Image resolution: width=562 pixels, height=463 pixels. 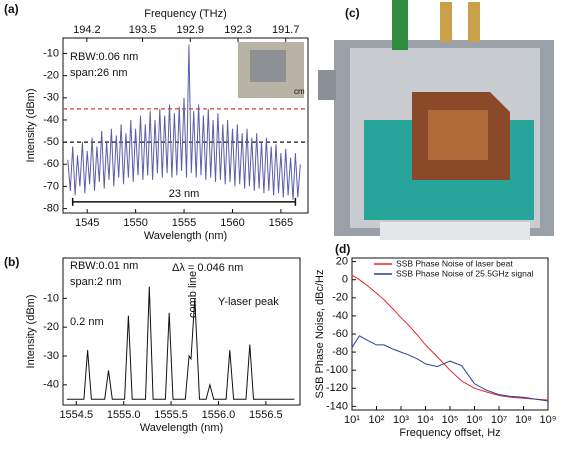 What do you see at coordinates (455, 231) in the screenshot?
I see `base` at bounding box center [455, 231].